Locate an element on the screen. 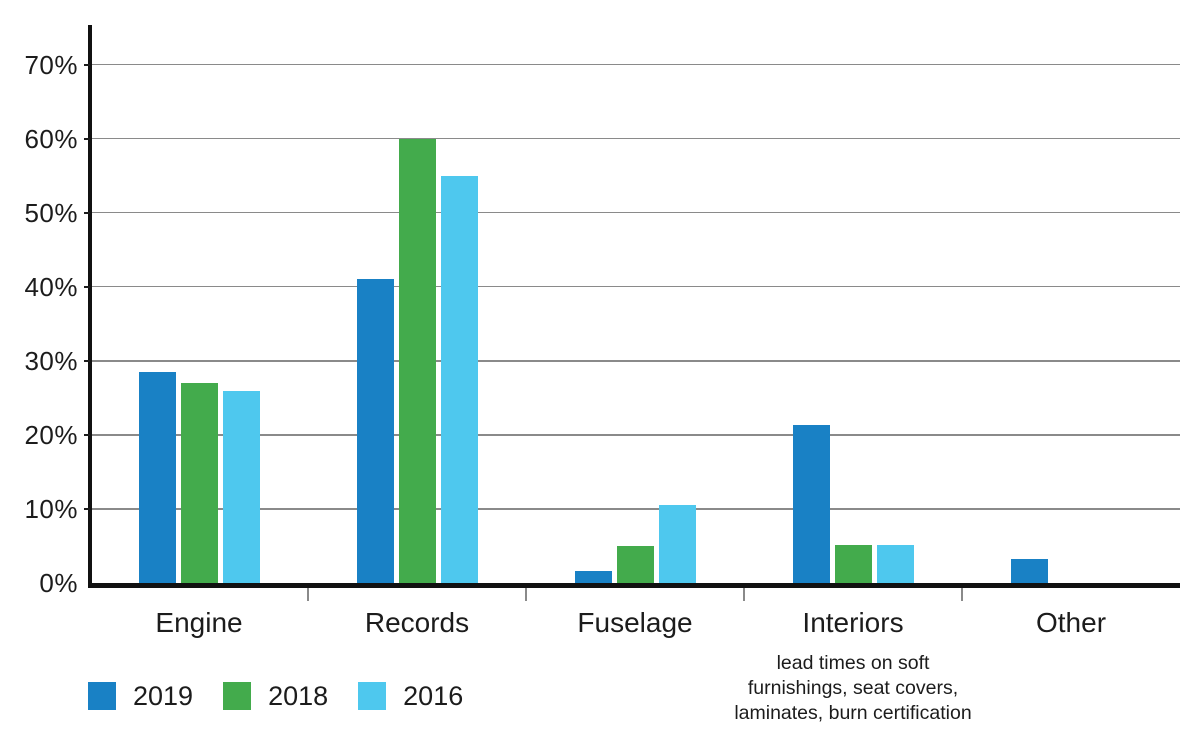  y-tick-40% is located at coordinates (87, 286).